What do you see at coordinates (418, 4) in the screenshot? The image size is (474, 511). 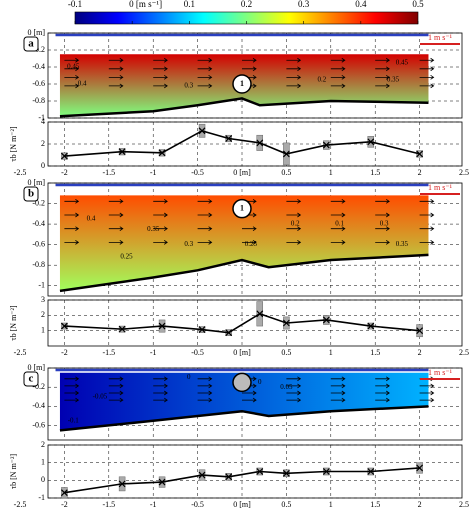 I see `colorbar-tick-label: 0.5` at bounding box center [418, 4].